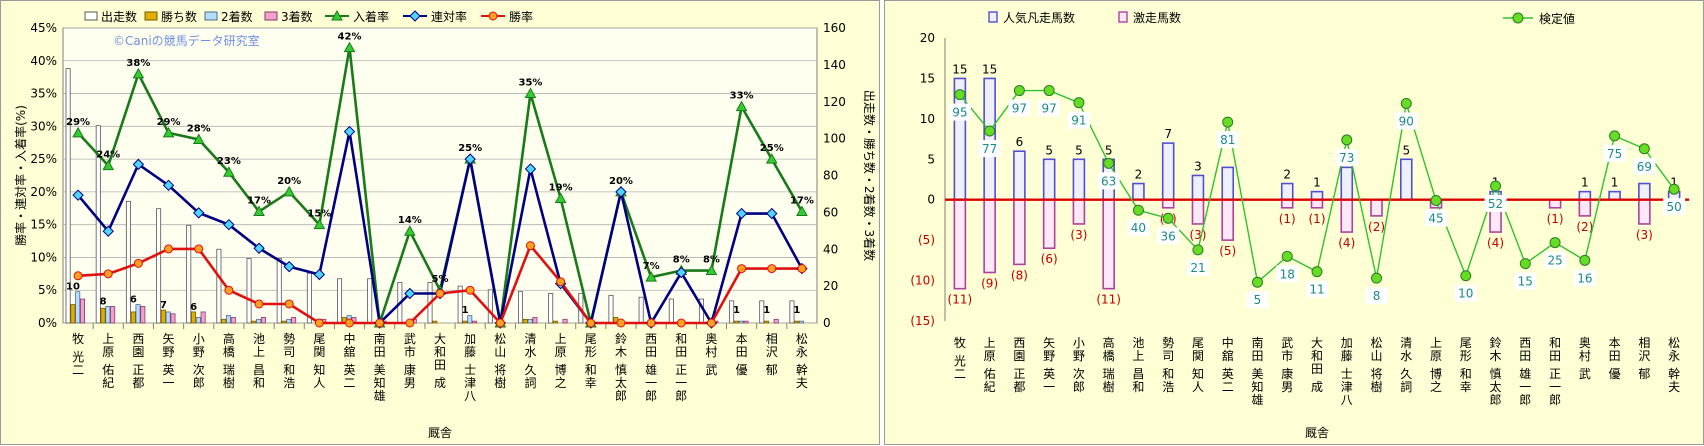  I want to click on legend-swatch, so click(211, 16).